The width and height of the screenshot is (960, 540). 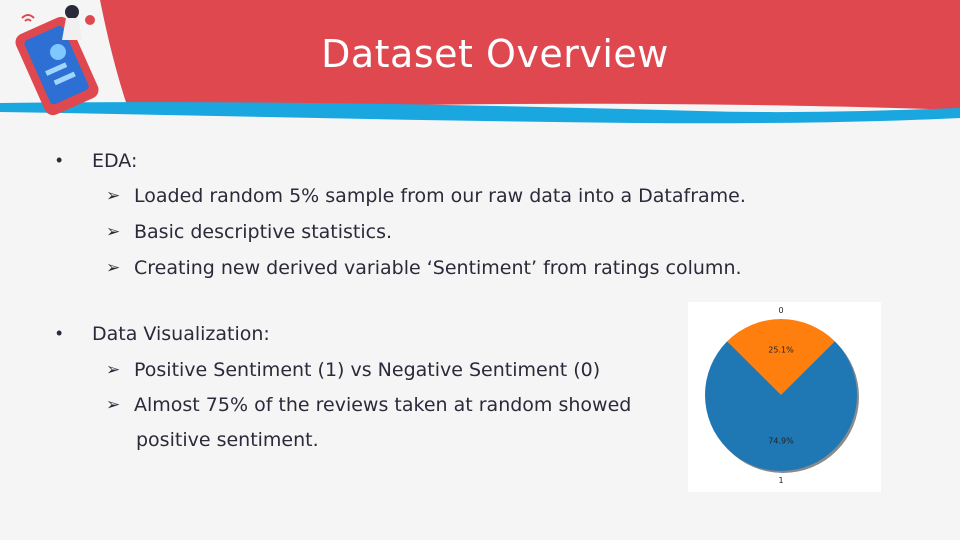 I want to click on pie-category-label-1: 1, so click(x=780, y=480).